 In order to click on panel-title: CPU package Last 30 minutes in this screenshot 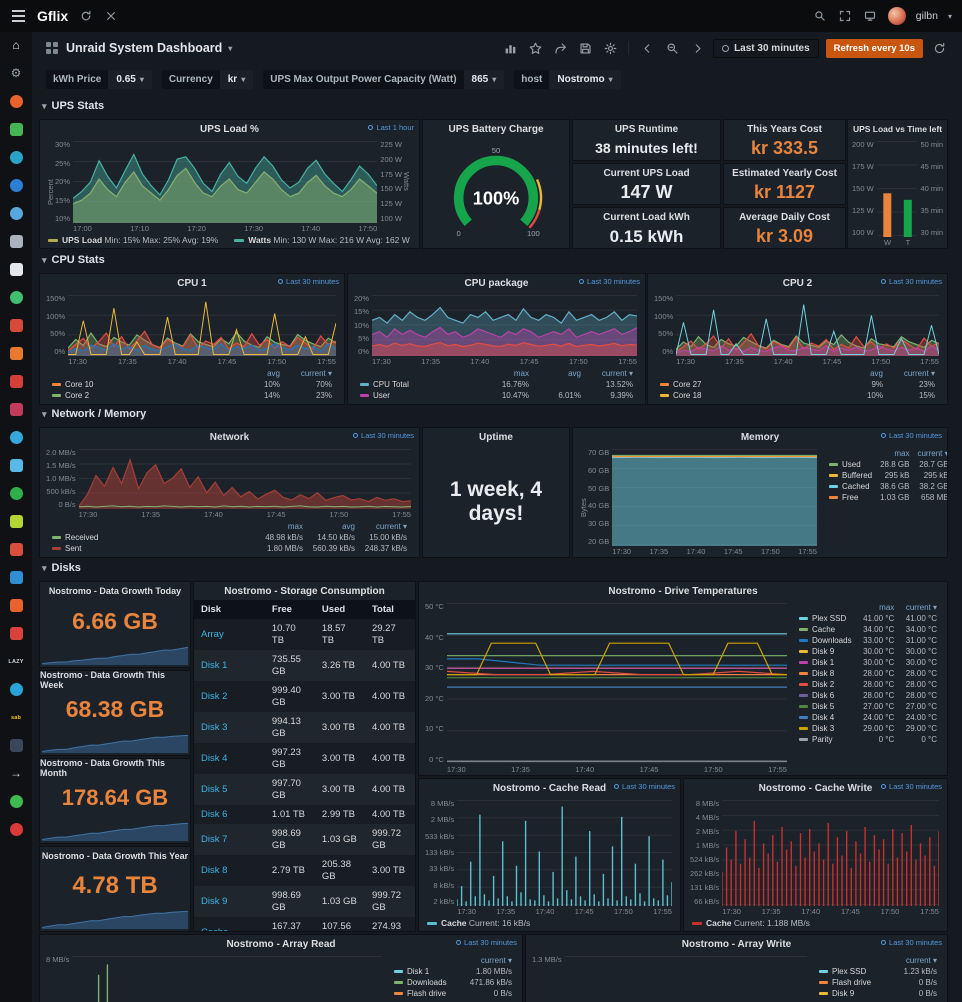, I will do `click(552, 283)`.